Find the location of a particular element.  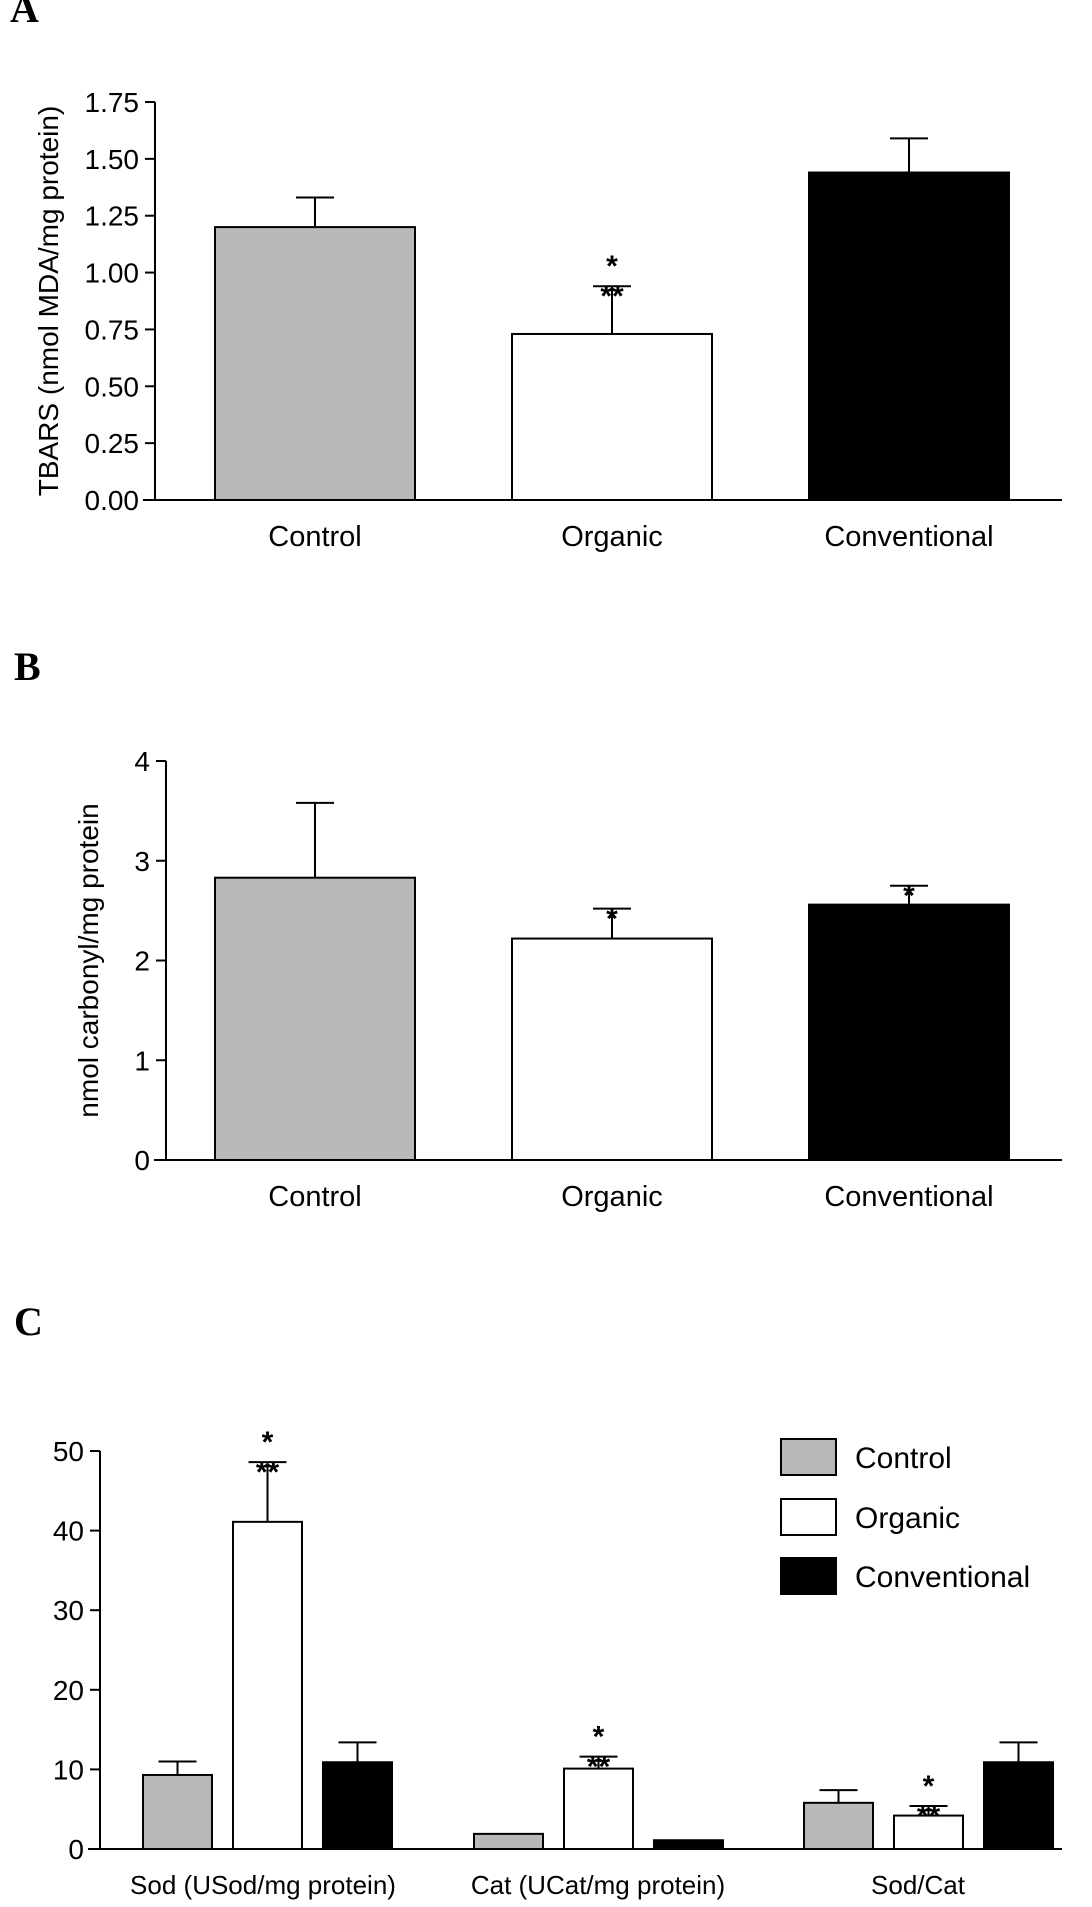

y-tick-label: 40 is located at coordinates (68, 1531).